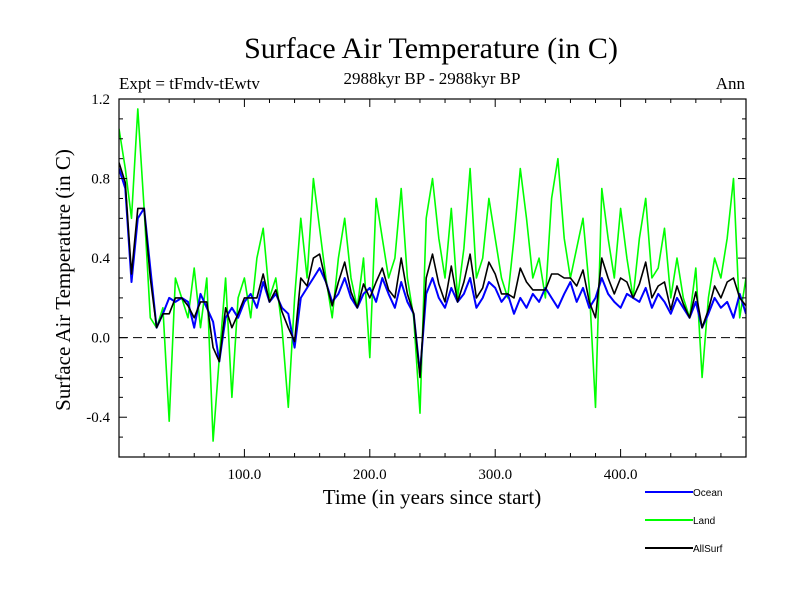  What do you see at coordinates (245, 475) in the screenshot?
I see `x-tick-label: 100.0` at bounding box center [245, 475].